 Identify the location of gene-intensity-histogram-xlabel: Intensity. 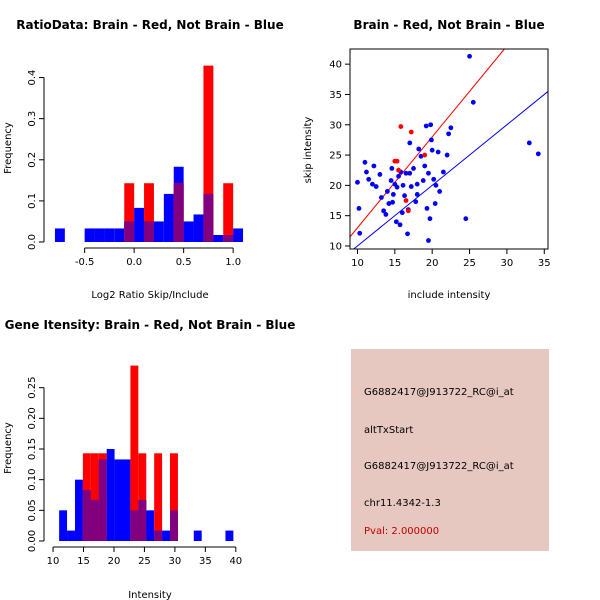
(150, 595).